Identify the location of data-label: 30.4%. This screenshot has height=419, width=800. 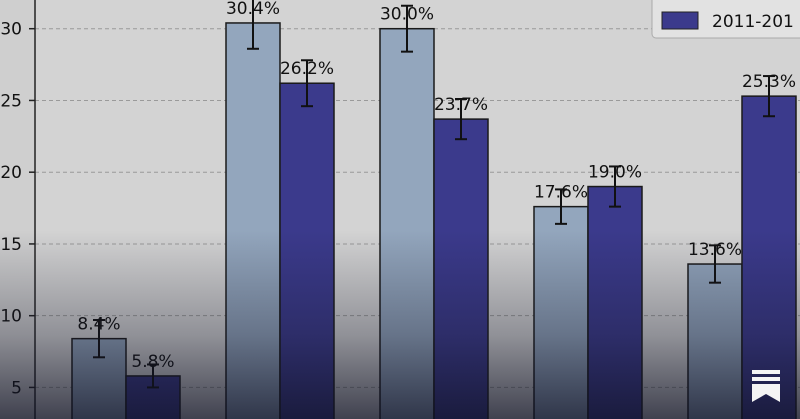
(253, 9).